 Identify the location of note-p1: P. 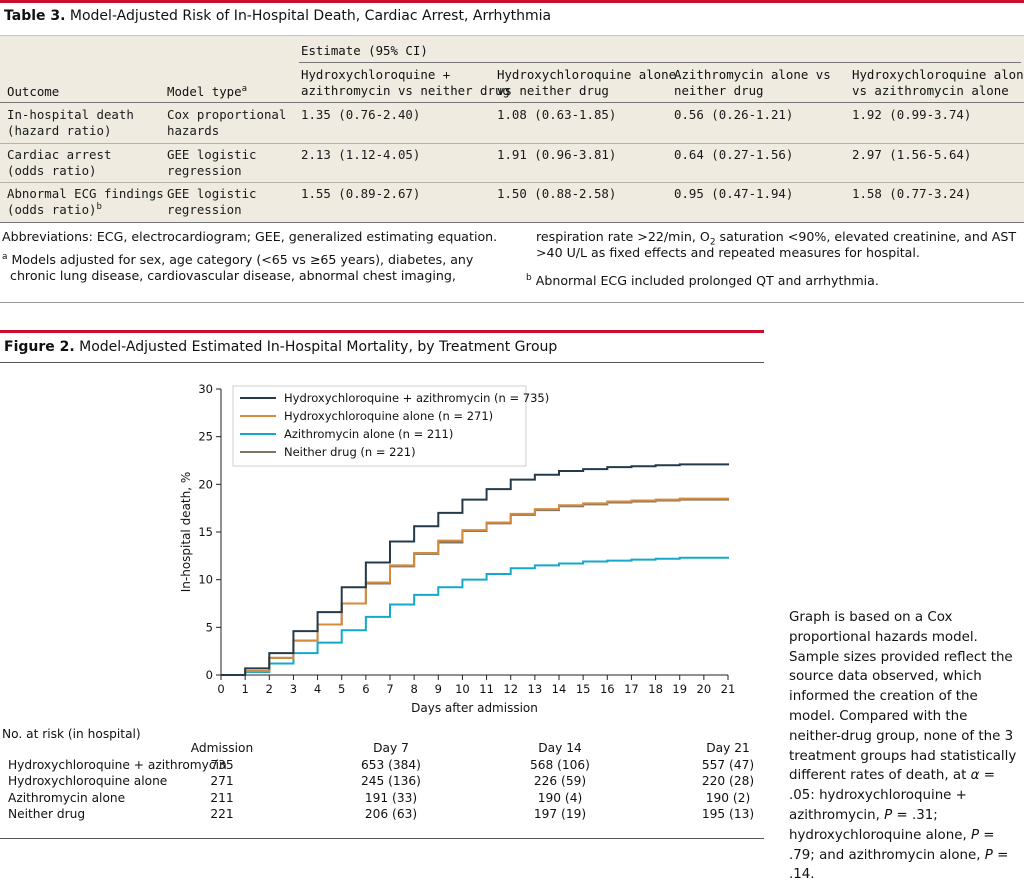
(888, 815).